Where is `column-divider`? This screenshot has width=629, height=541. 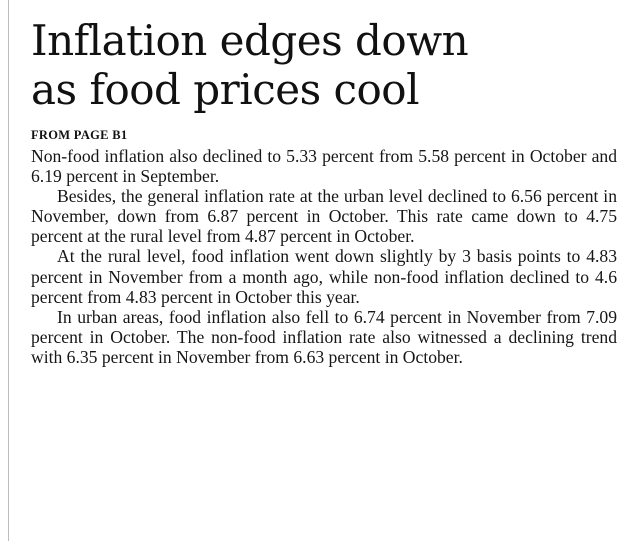 column-divider is located at coordinates (8, 270).